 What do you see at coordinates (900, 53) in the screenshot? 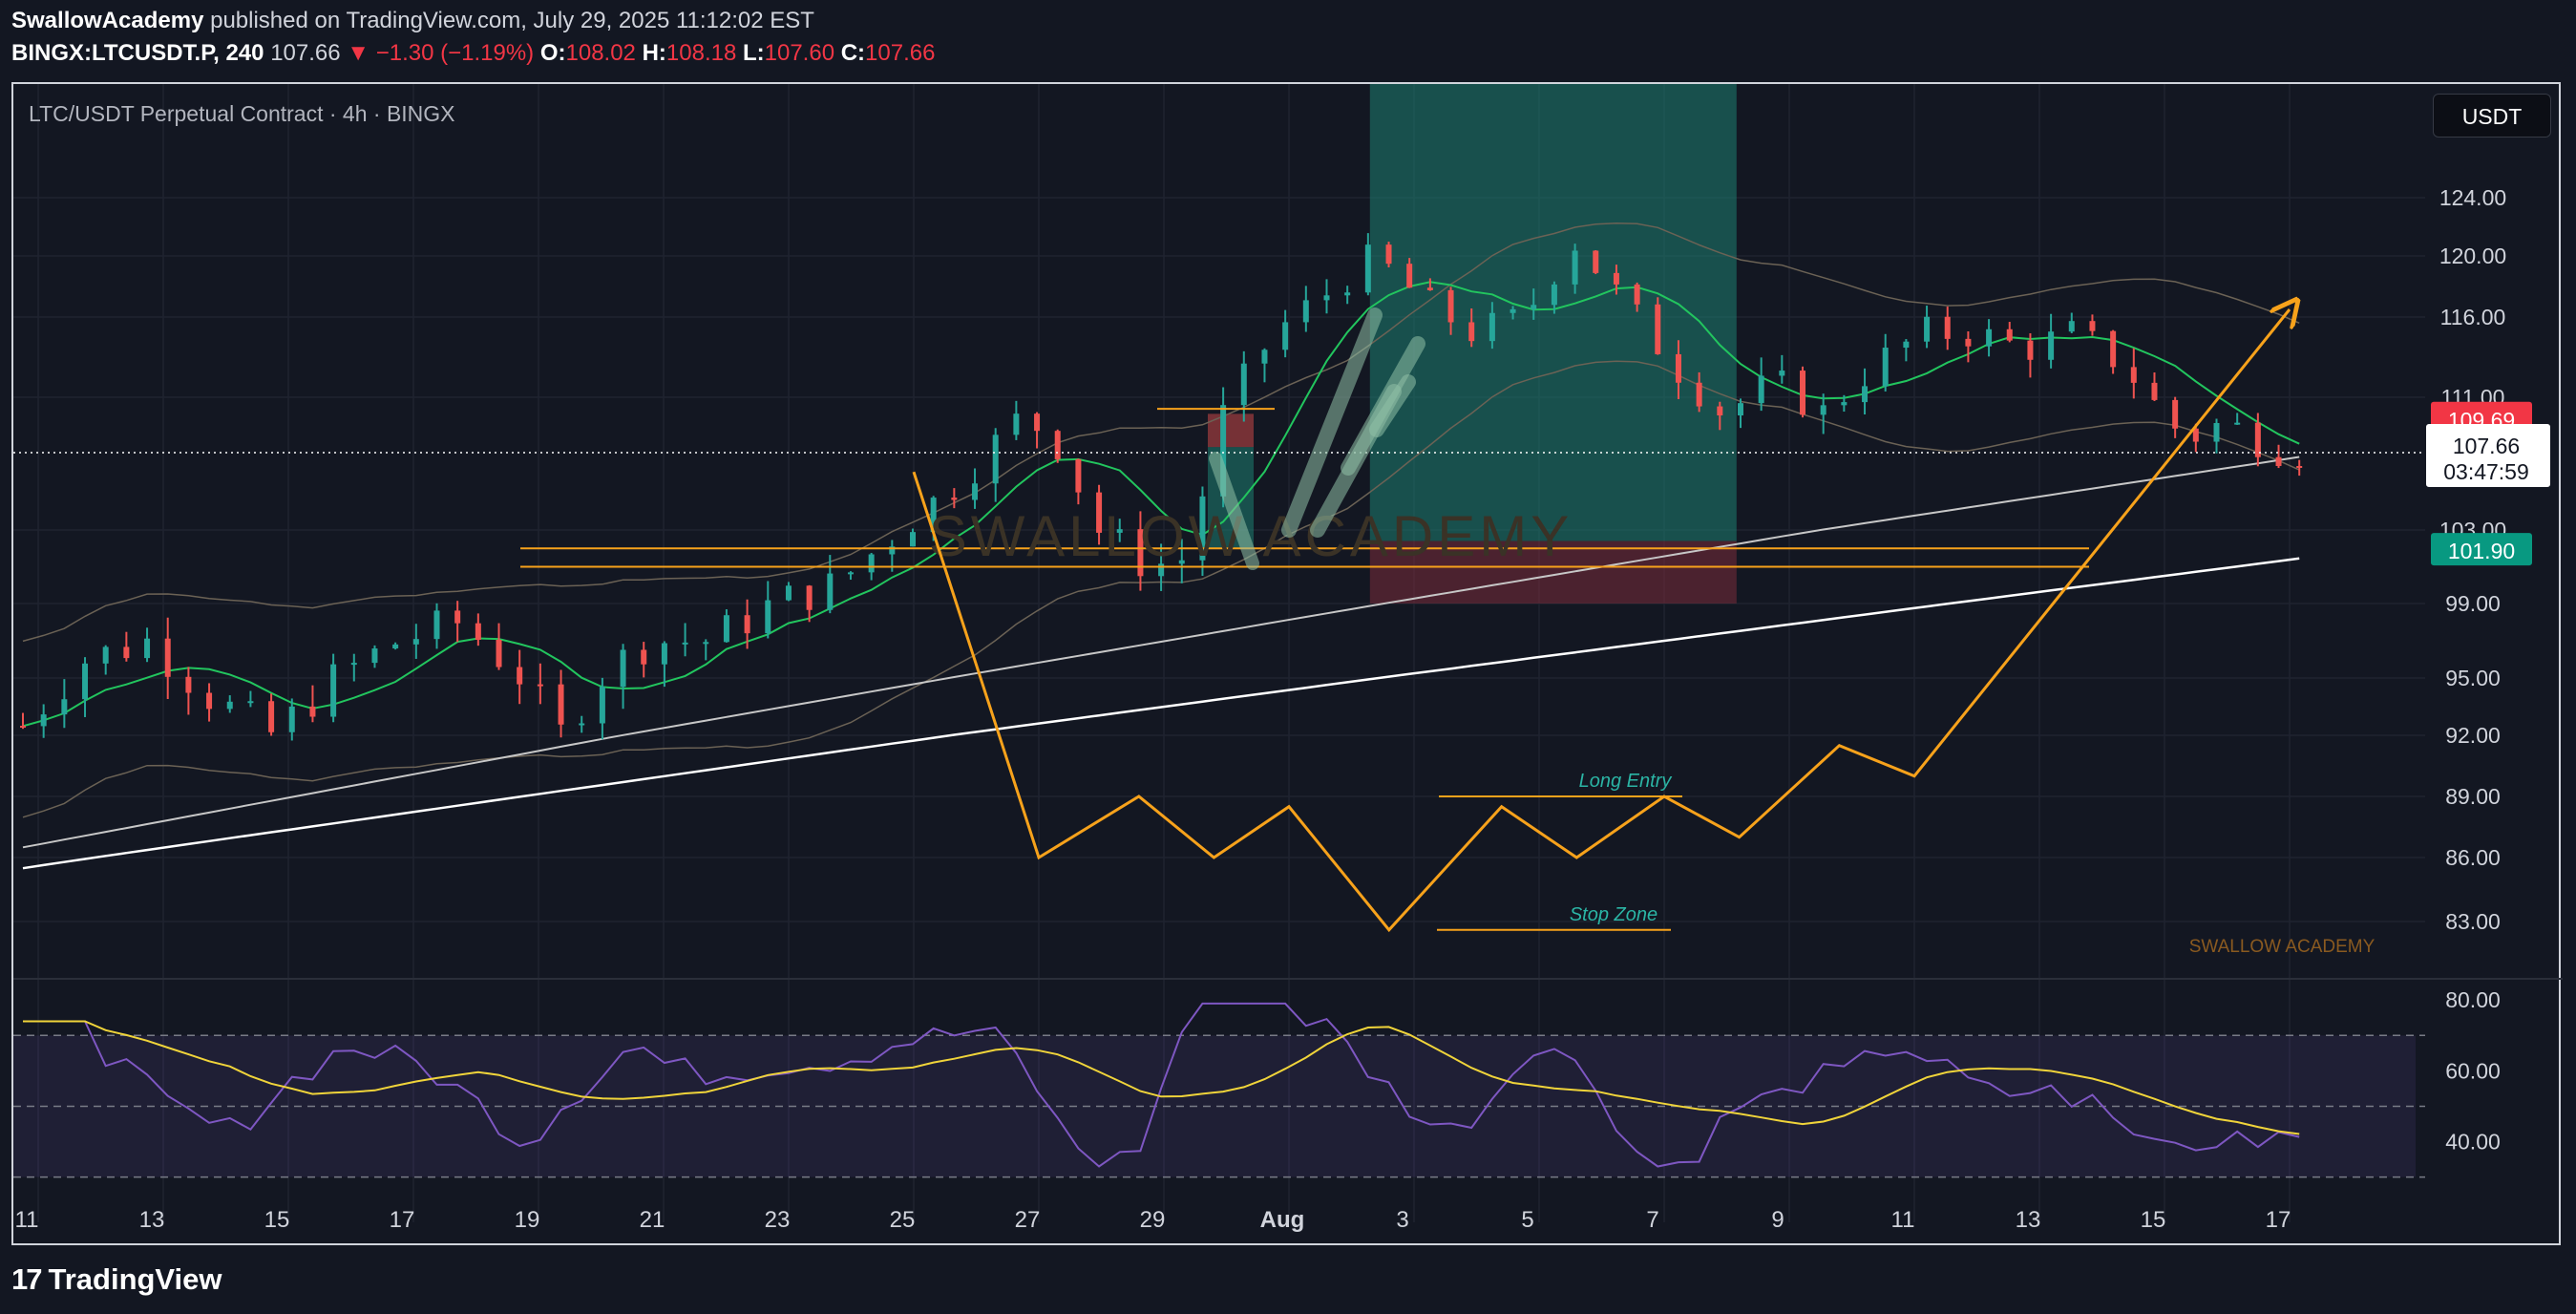
I see `close-value: 107.66` at bounding box center [900, 53].